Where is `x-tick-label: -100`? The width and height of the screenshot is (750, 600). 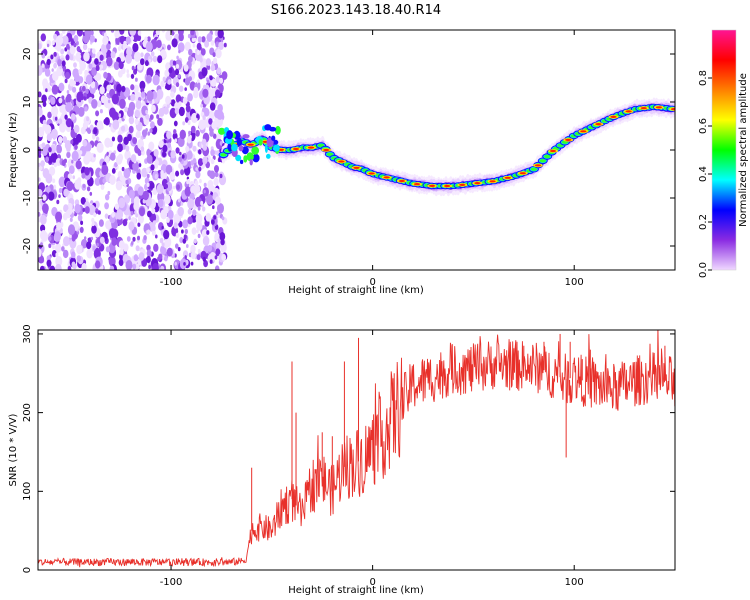 x-tick-label: -100 is located at coordinates (171, 582).